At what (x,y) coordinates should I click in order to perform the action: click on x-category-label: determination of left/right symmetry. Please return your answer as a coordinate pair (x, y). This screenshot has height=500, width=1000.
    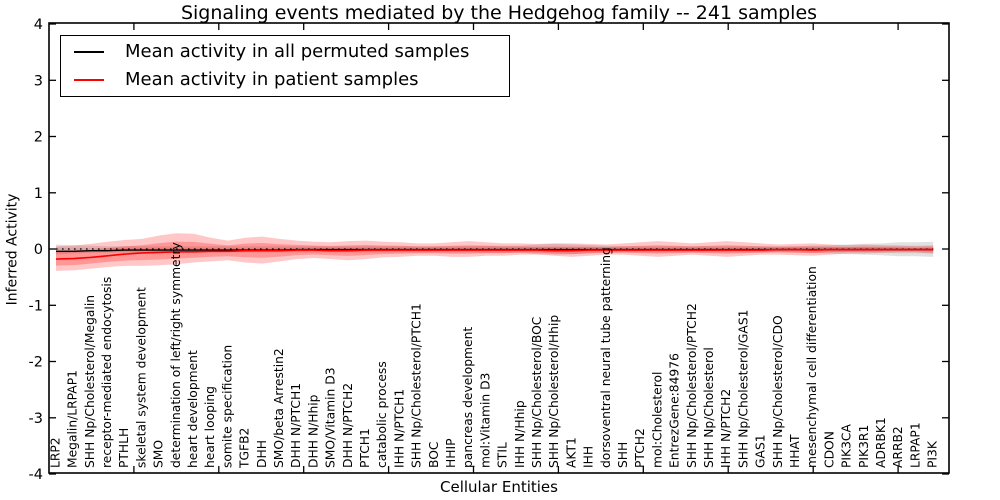
    Looking at the image, I should click on (176, 355).